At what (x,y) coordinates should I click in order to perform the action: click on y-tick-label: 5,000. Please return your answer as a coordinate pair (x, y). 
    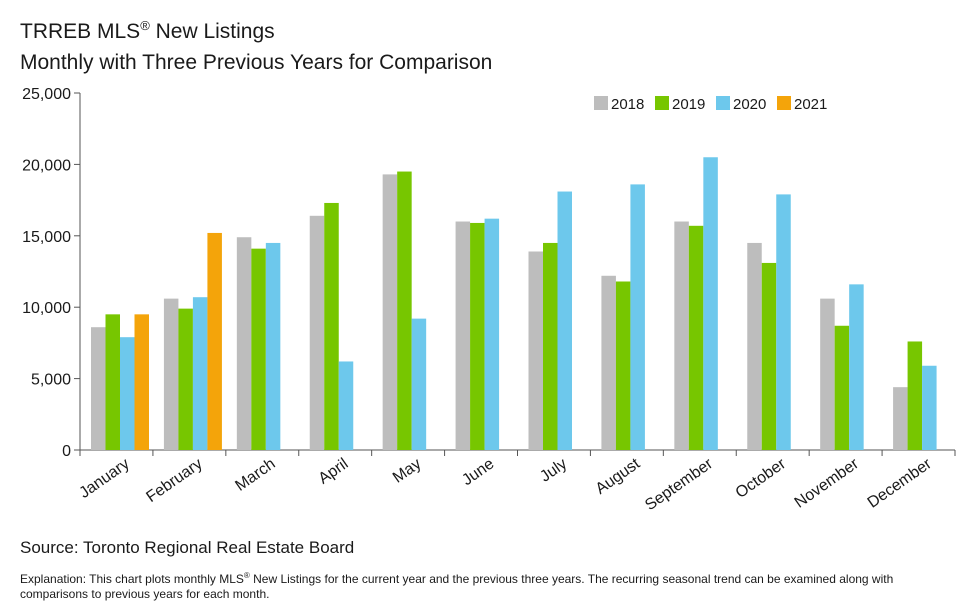
    Looking at the image, I should click on (51, 380).